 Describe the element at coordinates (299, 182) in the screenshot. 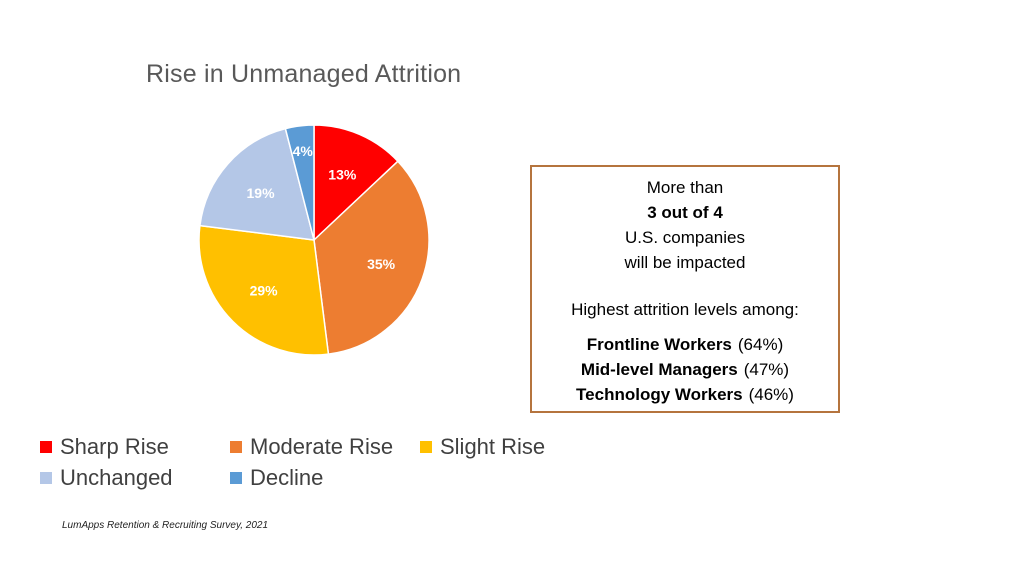

I see `pie-slice-decline` at that location.